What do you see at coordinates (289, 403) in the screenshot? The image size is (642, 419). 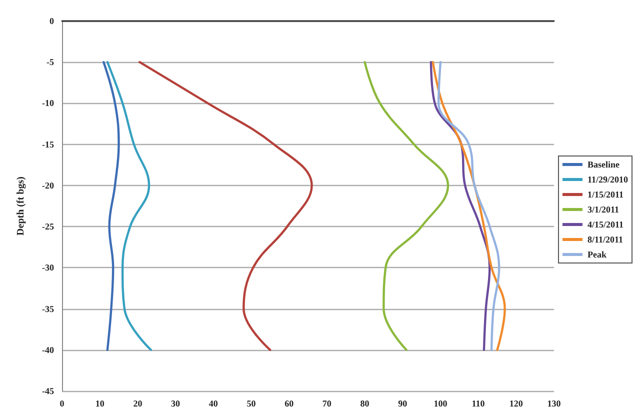 I see `x-tick-label: 60` at bounding box center [289, 403].